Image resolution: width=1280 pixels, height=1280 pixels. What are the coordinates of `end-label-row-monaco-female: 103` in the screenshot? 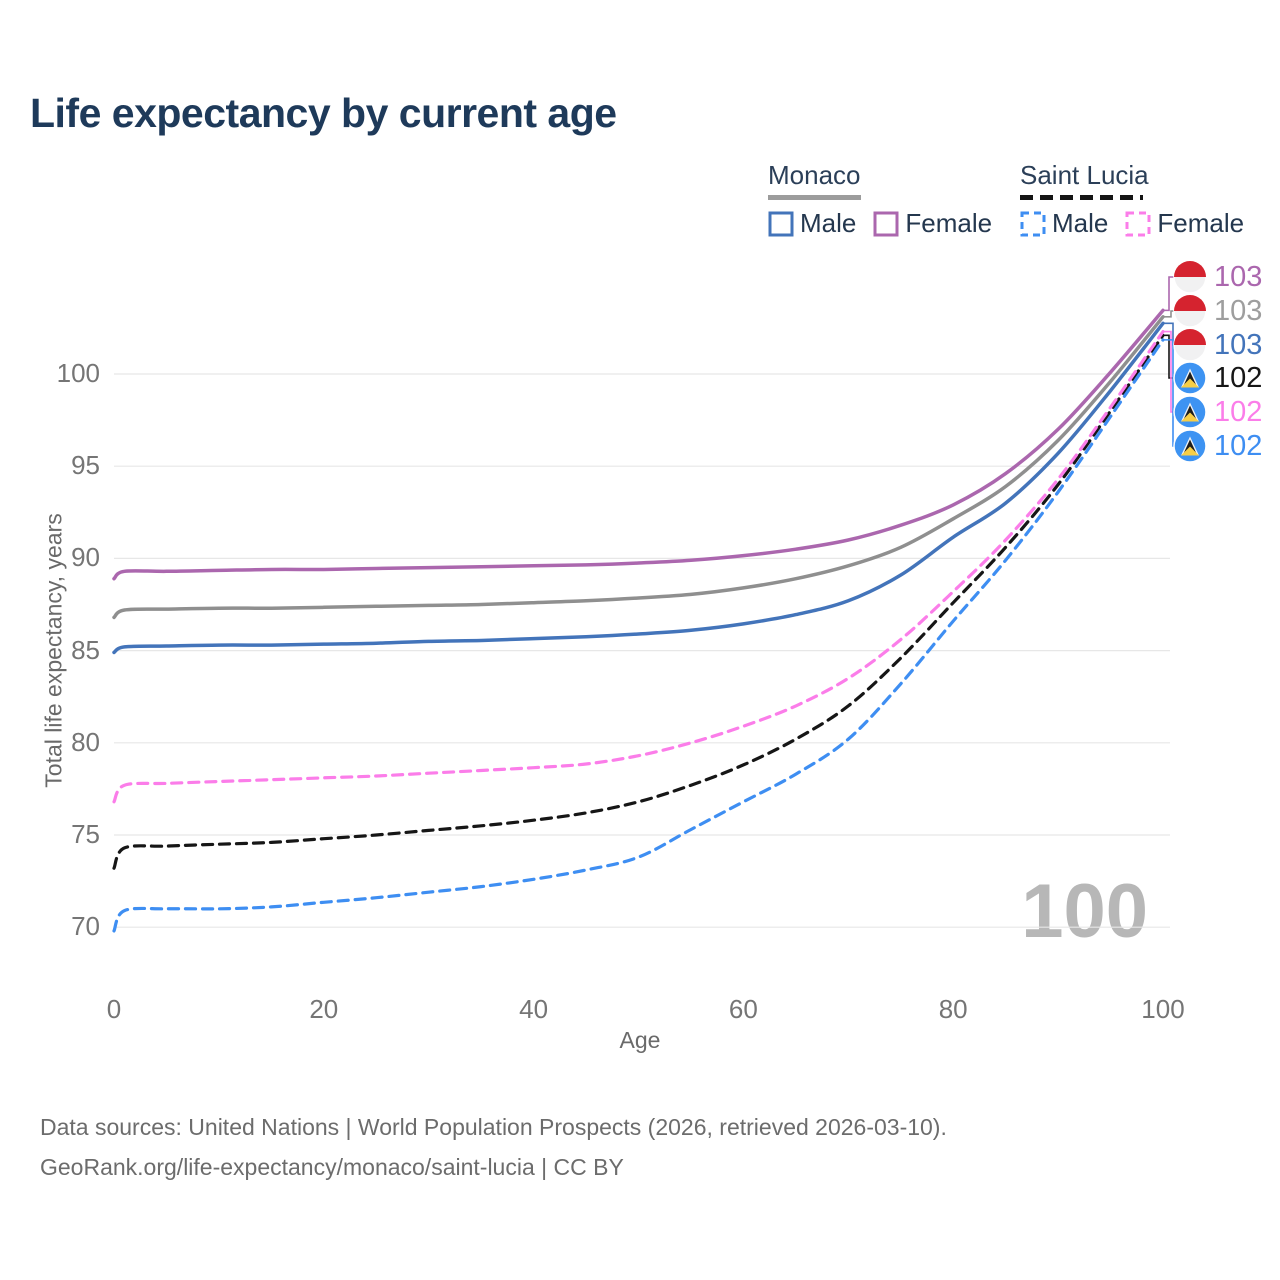 It's located at (1217, 277).